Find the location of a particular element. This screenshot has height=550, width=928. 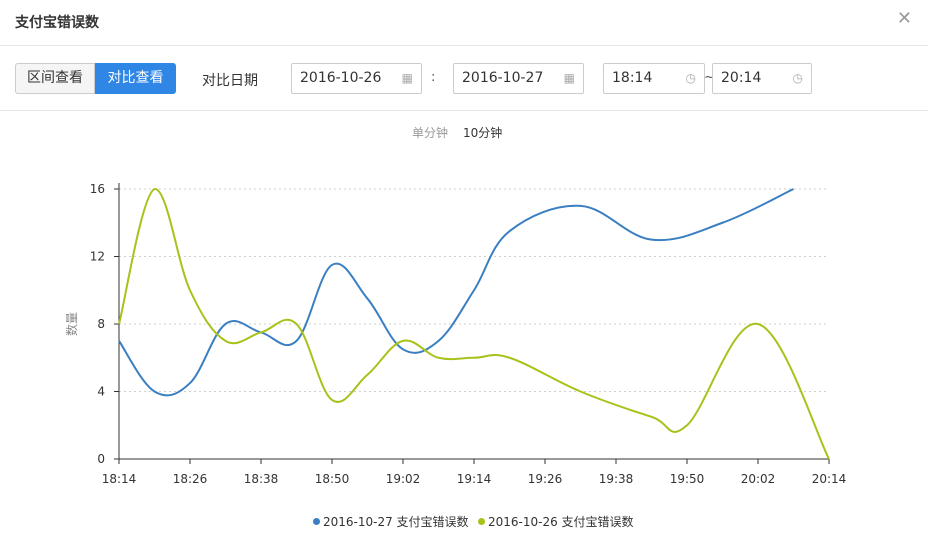

y-tick-label: 8 is located at coordinates (101, 324).